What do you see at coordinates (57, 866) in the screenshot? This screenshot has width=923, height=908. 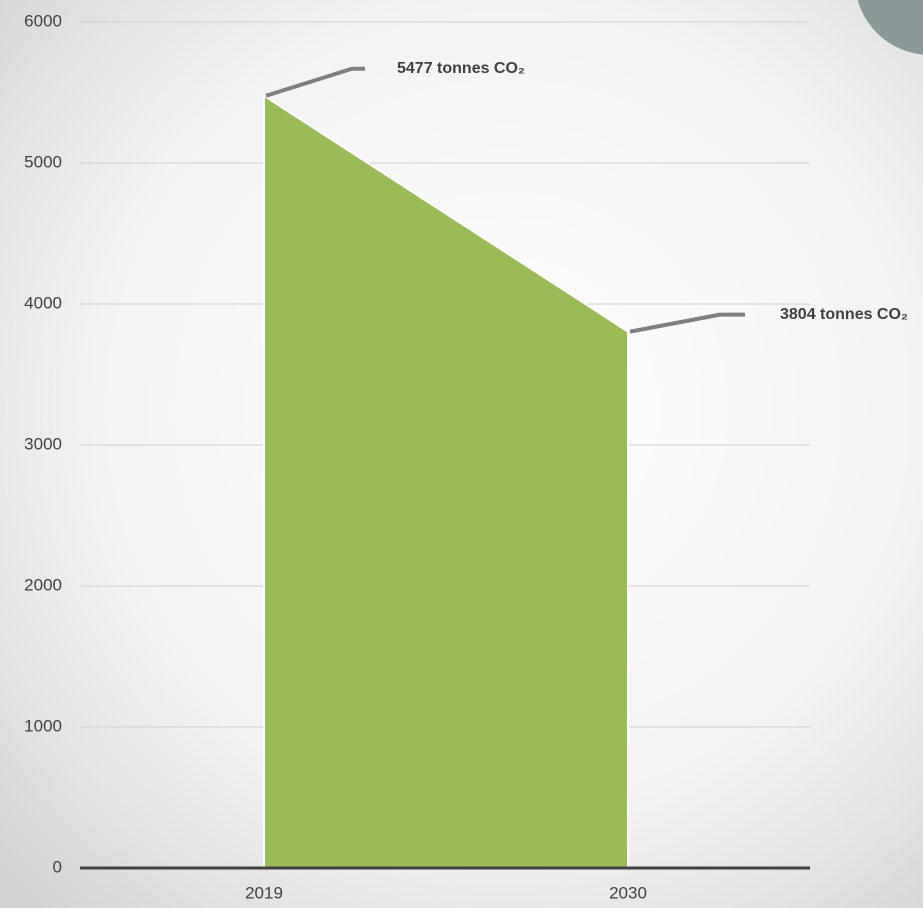 I see `y-tick-label: 0` at bounding box center [57, 866].